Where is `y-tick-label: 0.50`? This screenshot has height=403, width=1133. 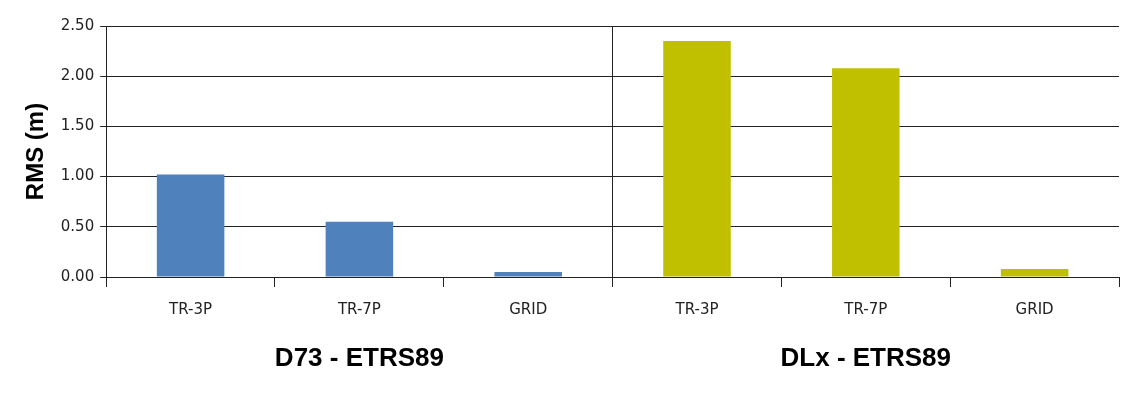
y-tick-label: 0.50 is located at coordinates (77, 225).